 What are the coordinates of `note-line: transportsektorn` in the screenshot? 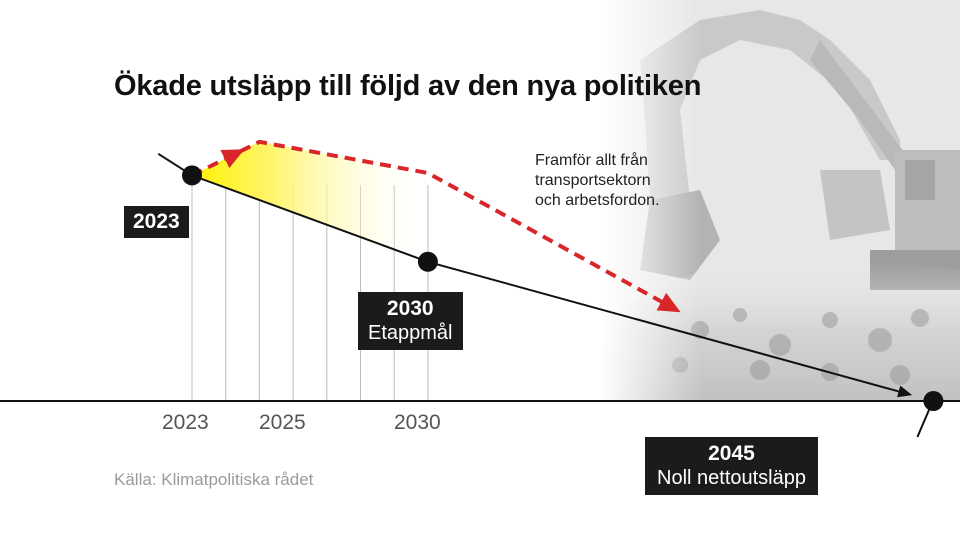 It's located at (593, 180).